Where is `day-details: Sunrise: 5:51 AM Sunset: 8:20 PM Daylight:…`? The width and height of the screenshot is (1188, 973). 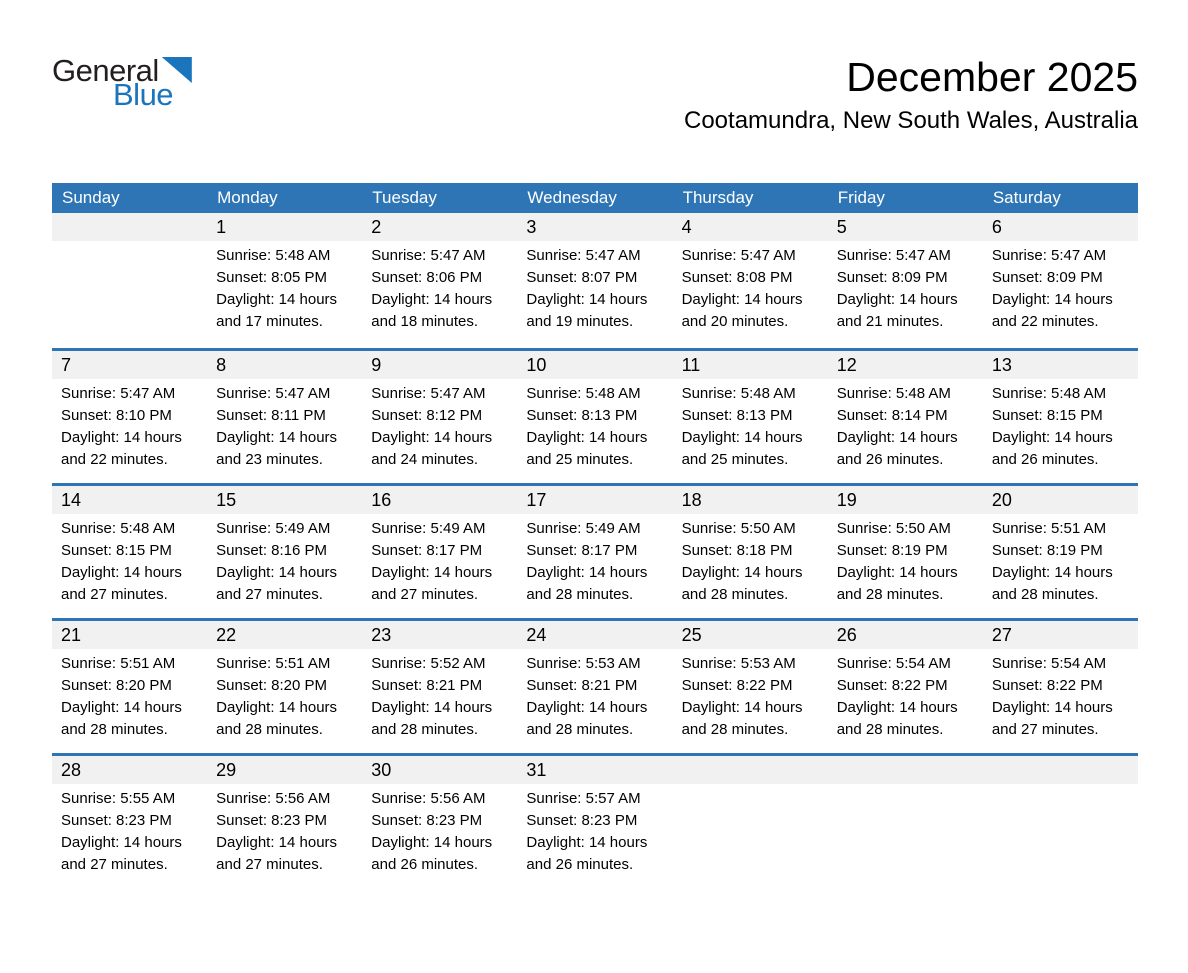
day-details: Sunrise: 5:51 AM Sunset: 8:20 PM Daylight:… is located at coordinates (284, 695).